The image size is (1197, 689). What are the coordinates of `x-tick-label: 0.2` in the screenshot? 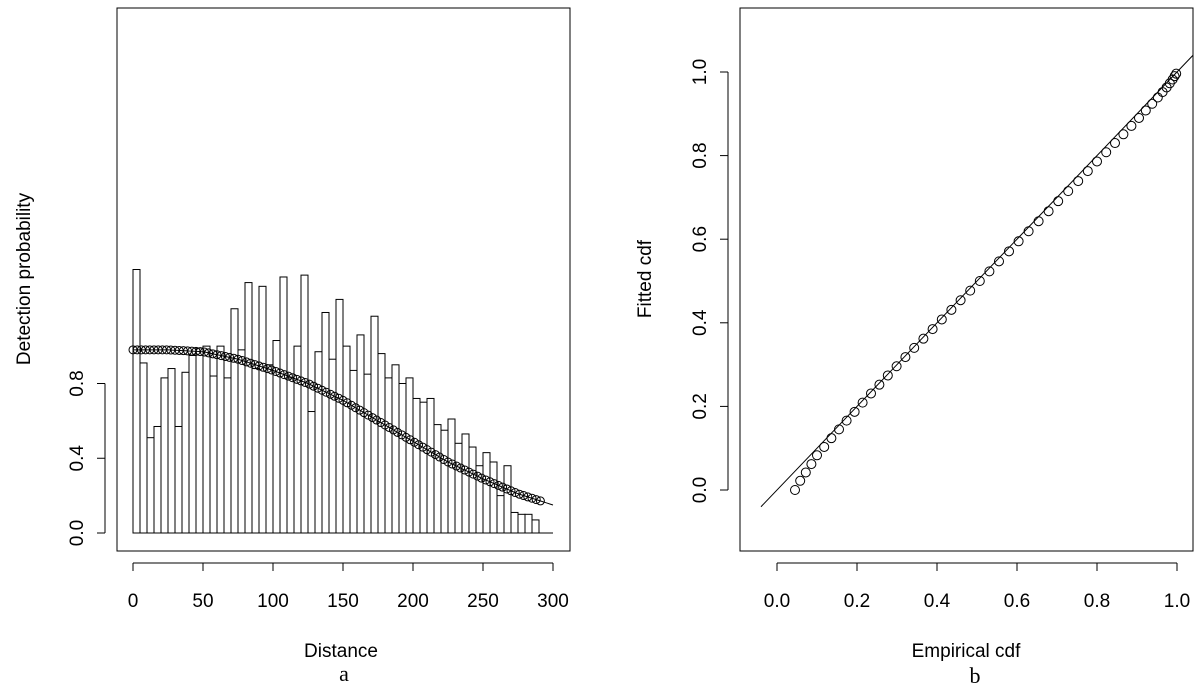 It's located at (857, 601).